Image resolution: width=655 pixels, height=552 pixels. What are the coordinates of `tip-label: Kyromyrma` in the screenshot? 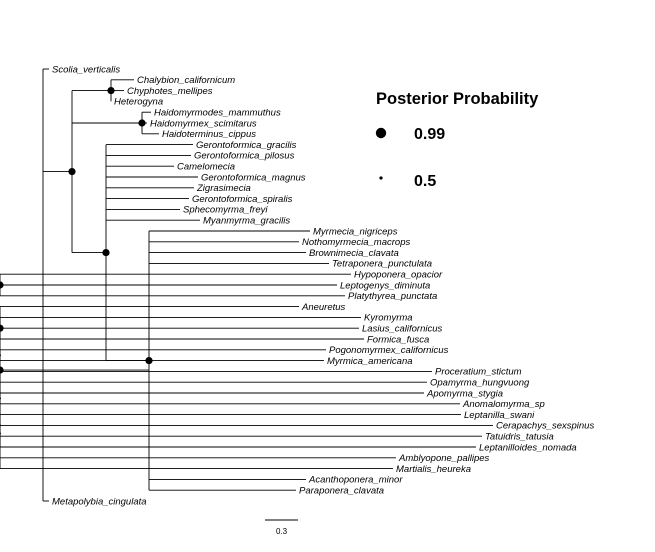 It's located at (388, 318).